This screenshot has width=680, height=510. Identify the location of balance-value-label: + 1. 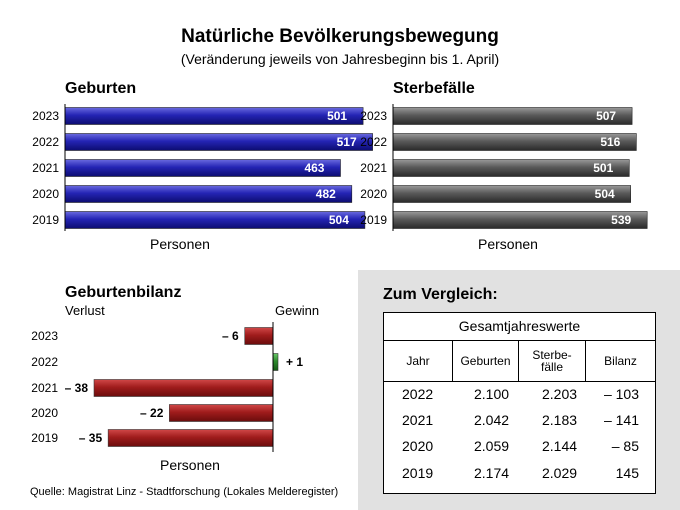
(294, 362).